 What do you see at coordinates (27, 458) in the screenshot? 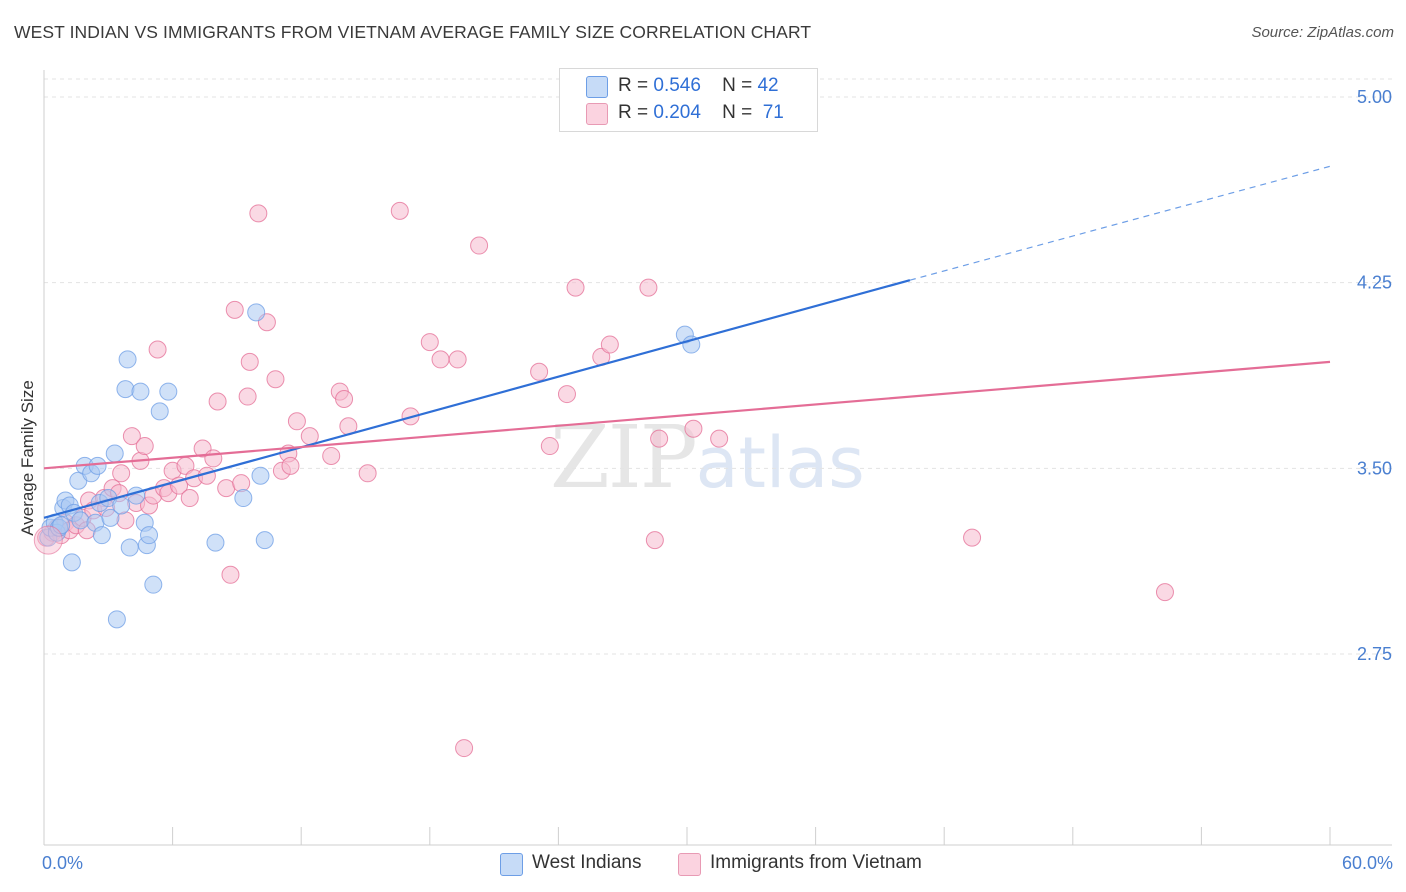
I see `y-axis-title: Average Family Size` at bounding box center [27, 458].